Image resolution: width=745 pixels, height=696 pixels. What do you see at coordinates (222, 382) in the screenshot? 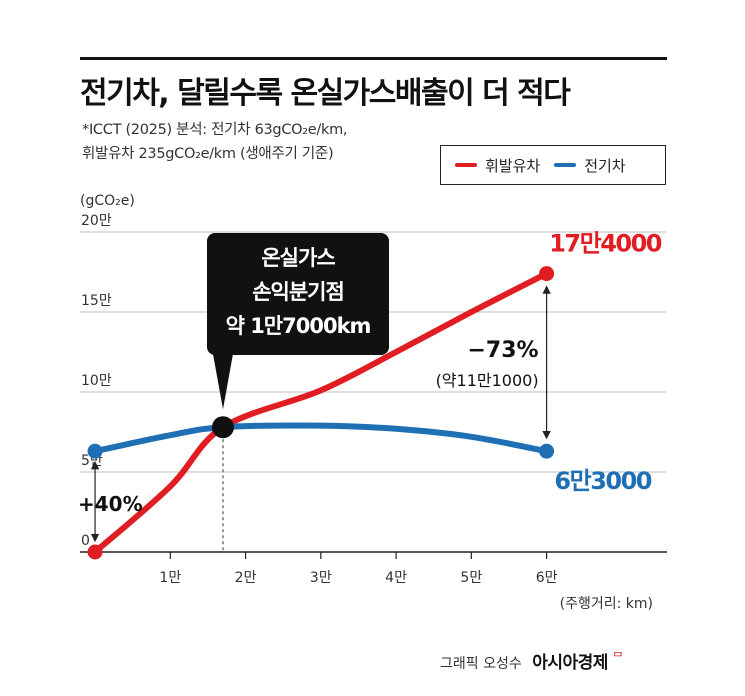
I see `breakeven-callout-pointer` at bounding box center [222, 382].